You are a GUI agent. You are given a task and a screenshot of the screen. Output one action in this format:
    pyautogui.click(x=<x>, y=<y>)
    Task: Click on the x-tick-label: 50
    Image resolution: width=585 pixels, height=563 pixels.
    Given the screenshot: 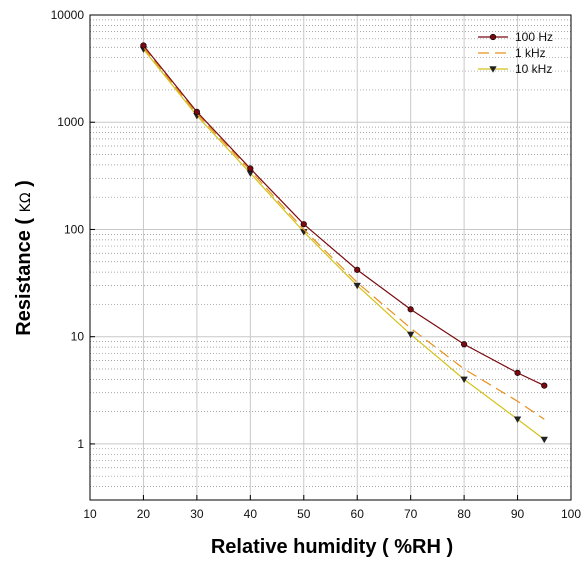 What is the action you would take?
    pyautogui.click(x=304, y=514)
    